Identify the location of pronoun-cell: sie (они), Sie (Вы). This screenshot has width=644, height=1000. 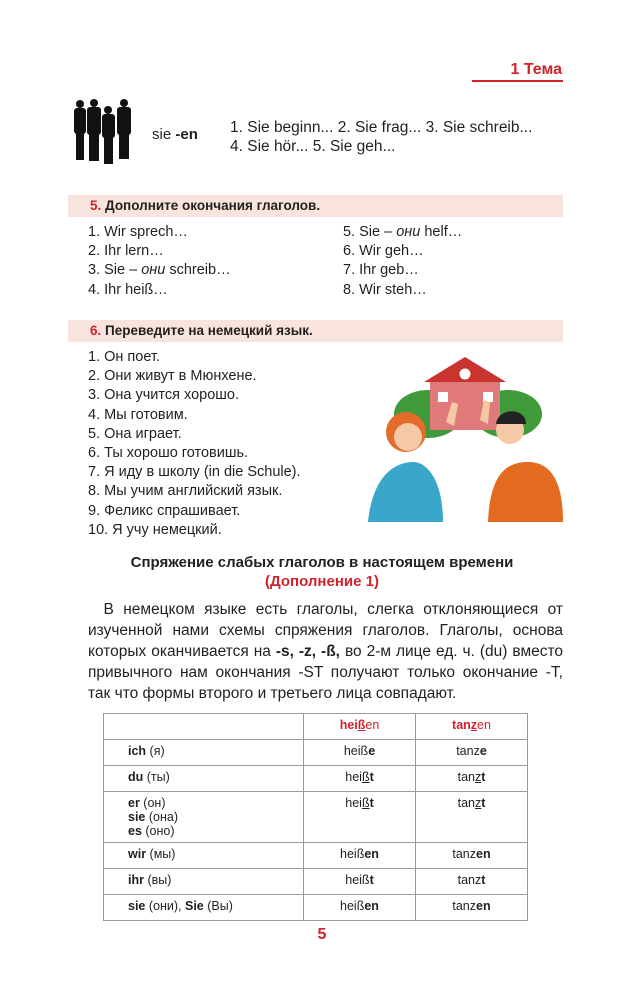
(203, 907).